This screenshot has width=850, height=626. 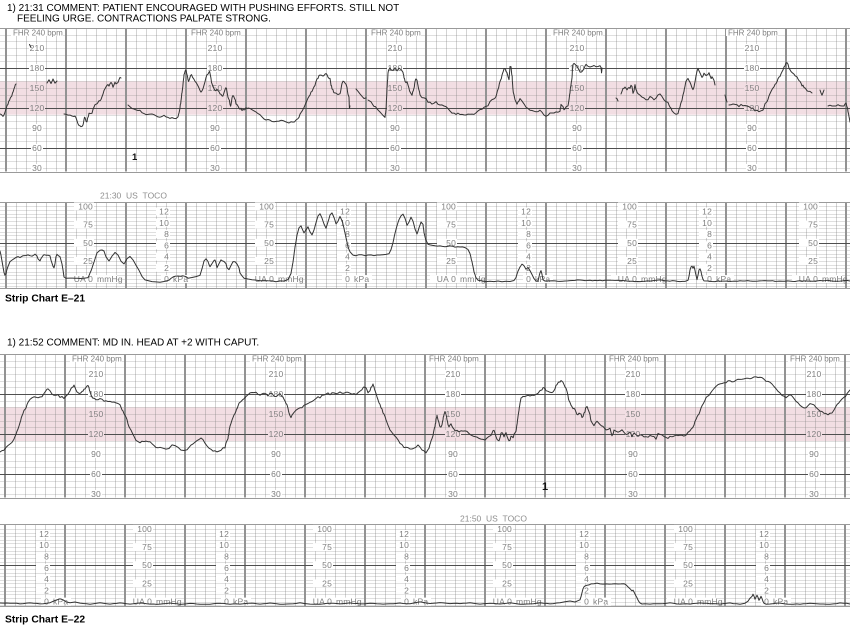 What do you see at coordinates (493, 519) in the screenshot?
I see `svg-text: 21:50 US TOCO` at bounding box center [493, 519].